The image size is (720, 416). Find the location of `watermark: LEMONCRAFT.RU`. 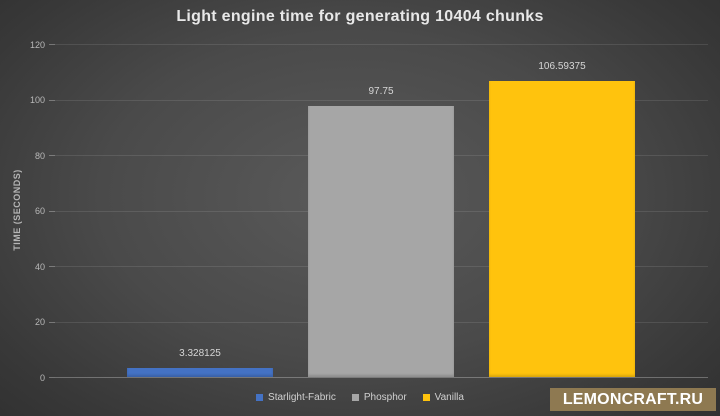

watermark: LEMONCRAFT.RU is located at coordinates (633, 399).